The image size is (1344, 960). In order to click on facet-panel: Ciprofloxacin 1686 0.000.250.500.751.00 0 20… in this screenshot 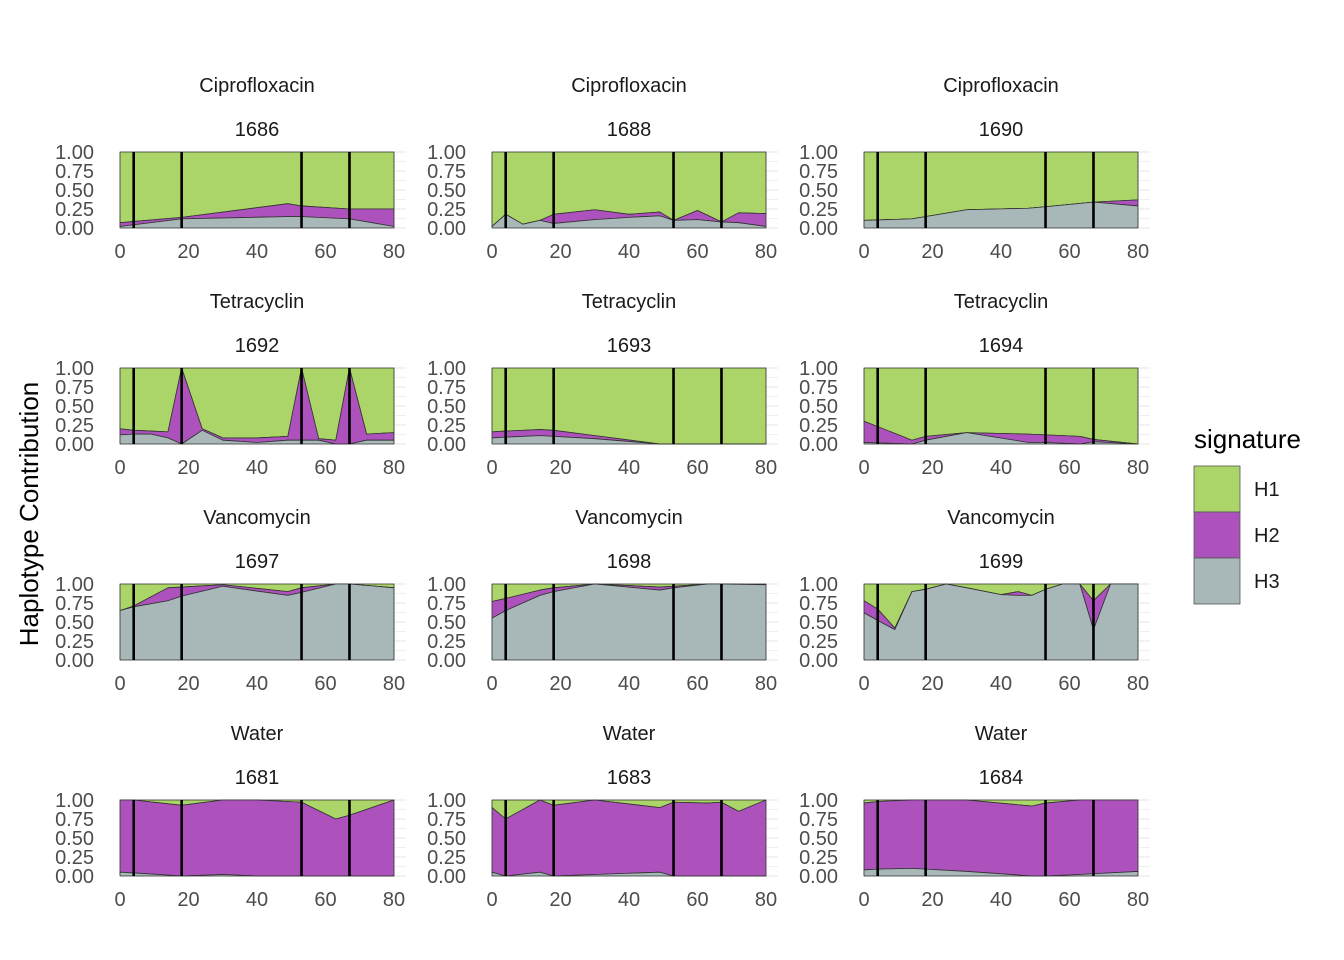, I will do `click(230, 169)`.